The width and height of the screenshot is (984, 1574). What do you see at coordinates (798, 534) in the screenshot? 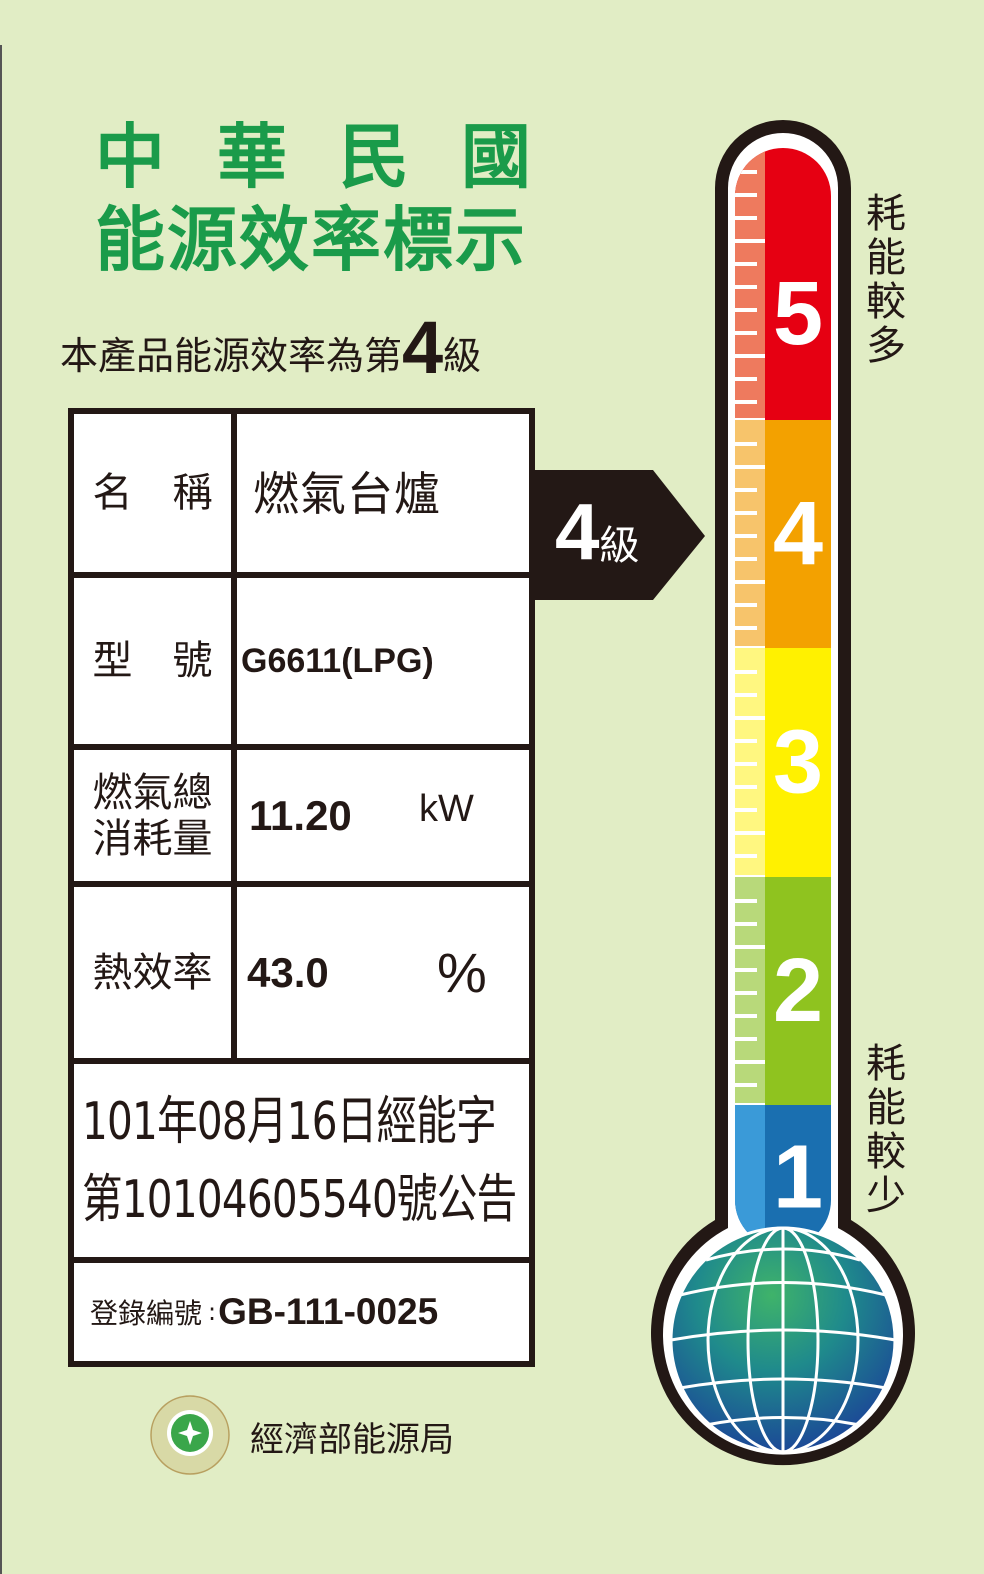
I see `scale-level-label: 4` at bounding box center [798, 534].